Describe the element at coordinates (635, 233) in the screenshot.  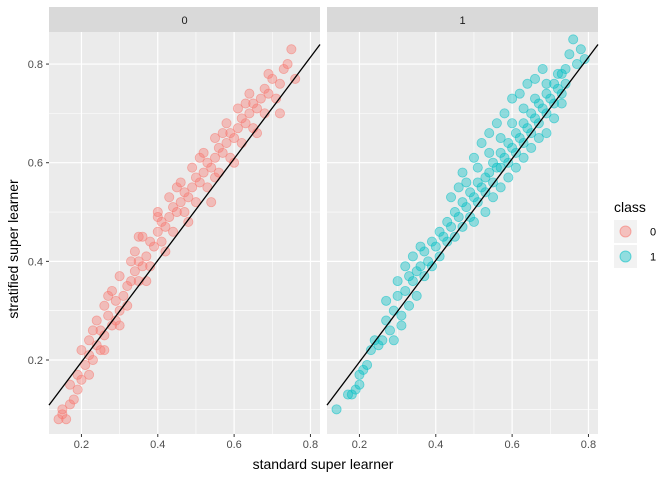
I see `legend: class 0 1` at that location.